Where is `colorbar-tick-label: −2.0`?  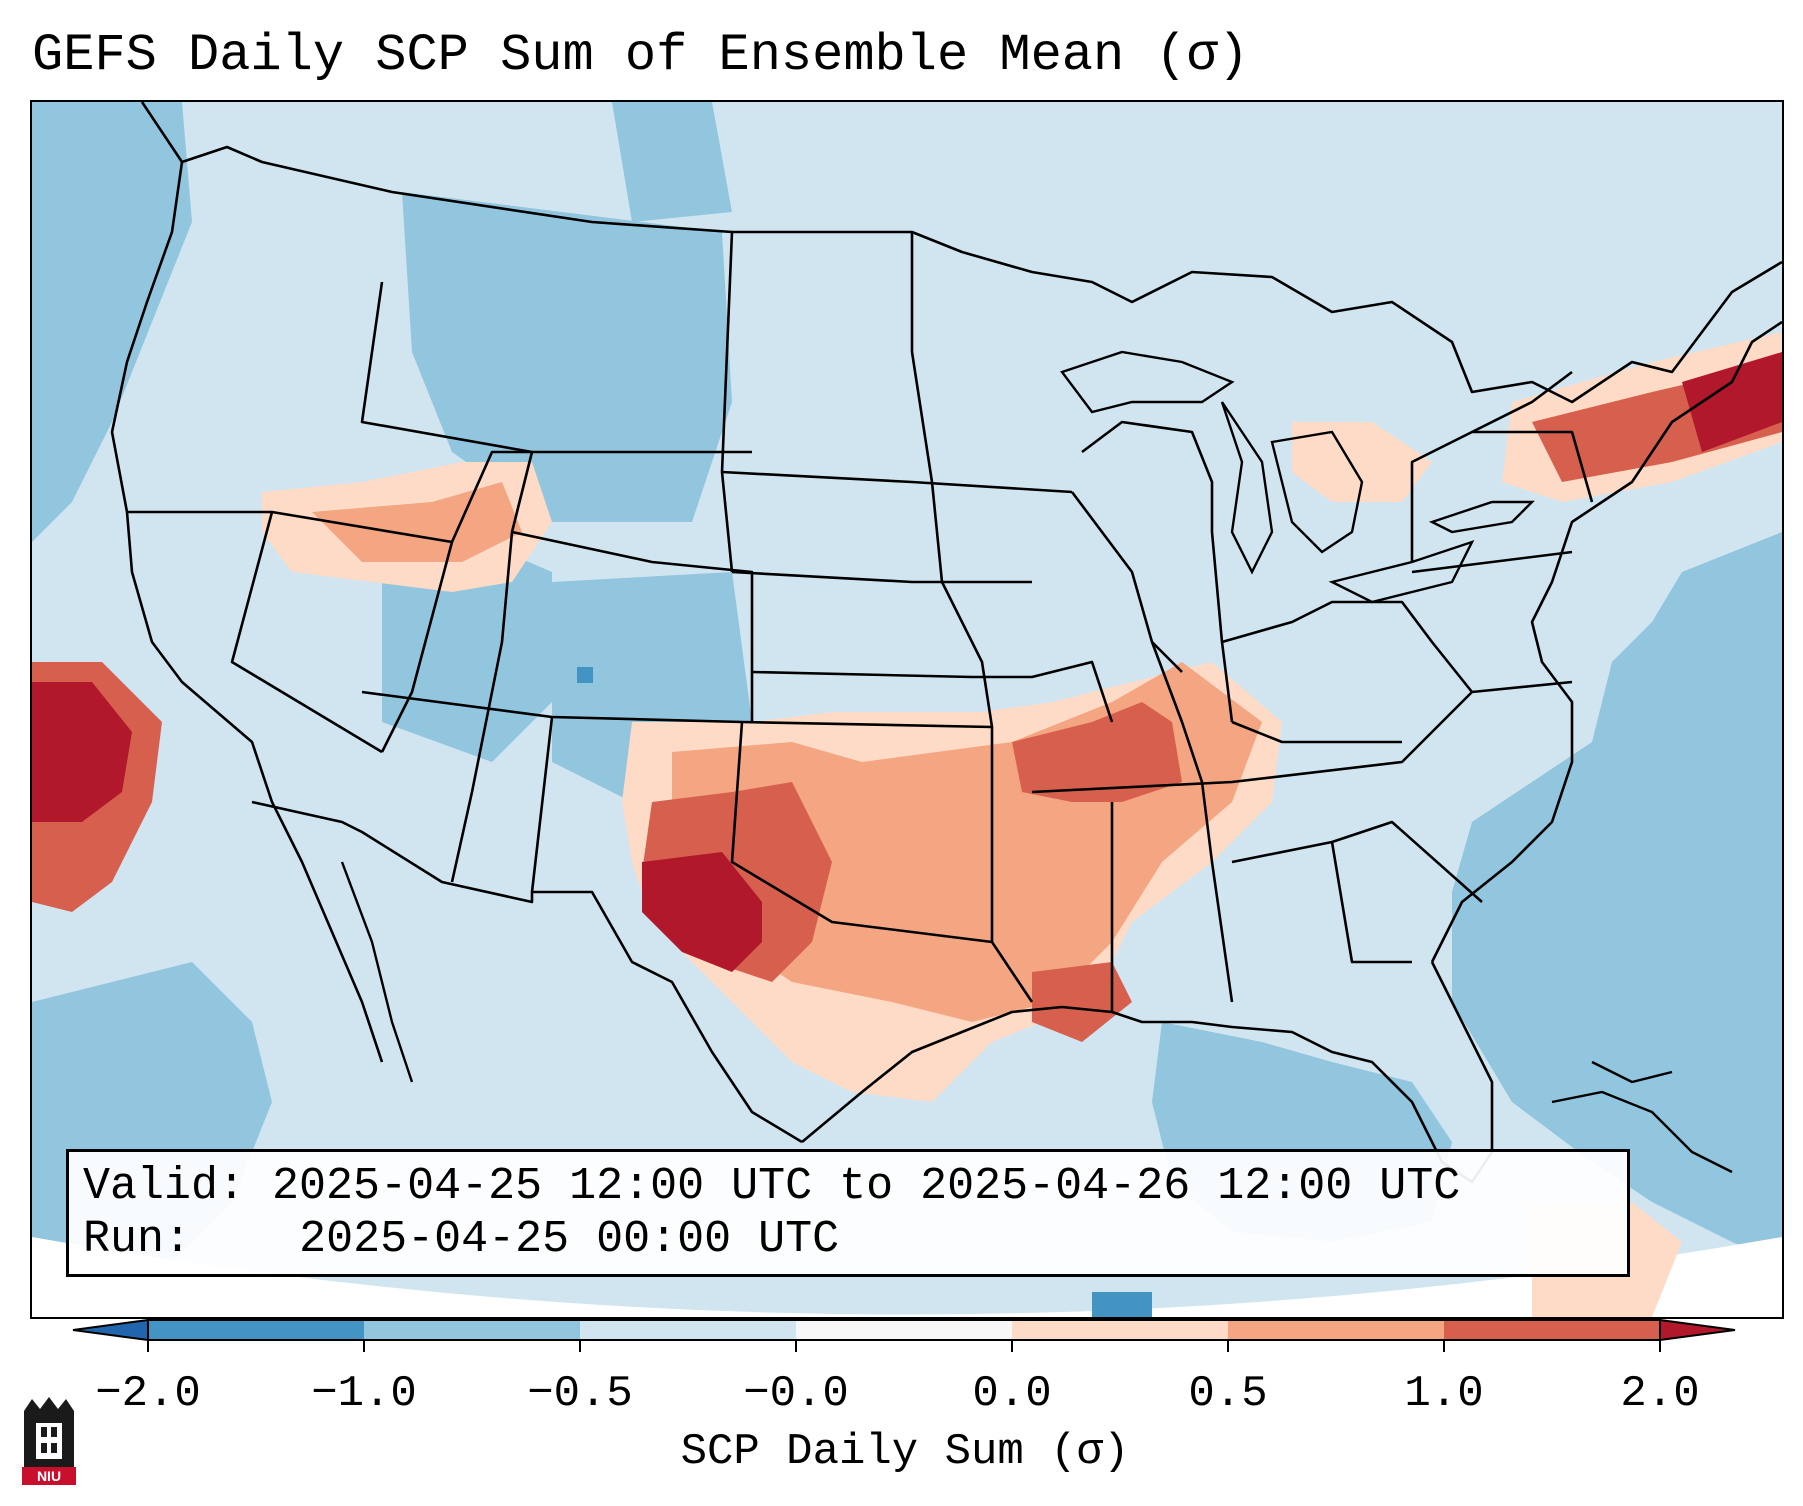
colorbar-tick-label: −2.0 is located at coordinates (148, 1394).